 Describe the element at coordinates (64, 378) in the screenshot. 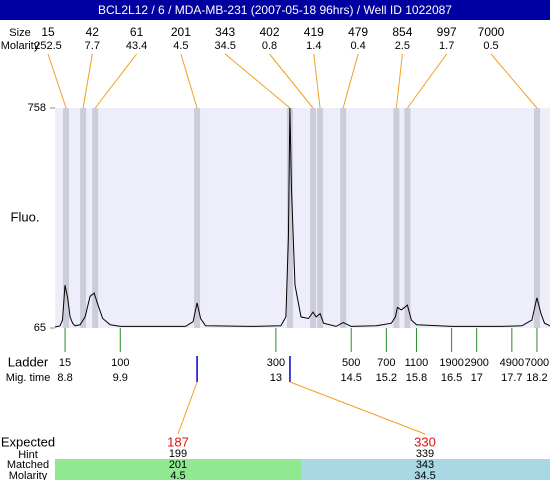

I see `ladder-time: 8.8` at that location.